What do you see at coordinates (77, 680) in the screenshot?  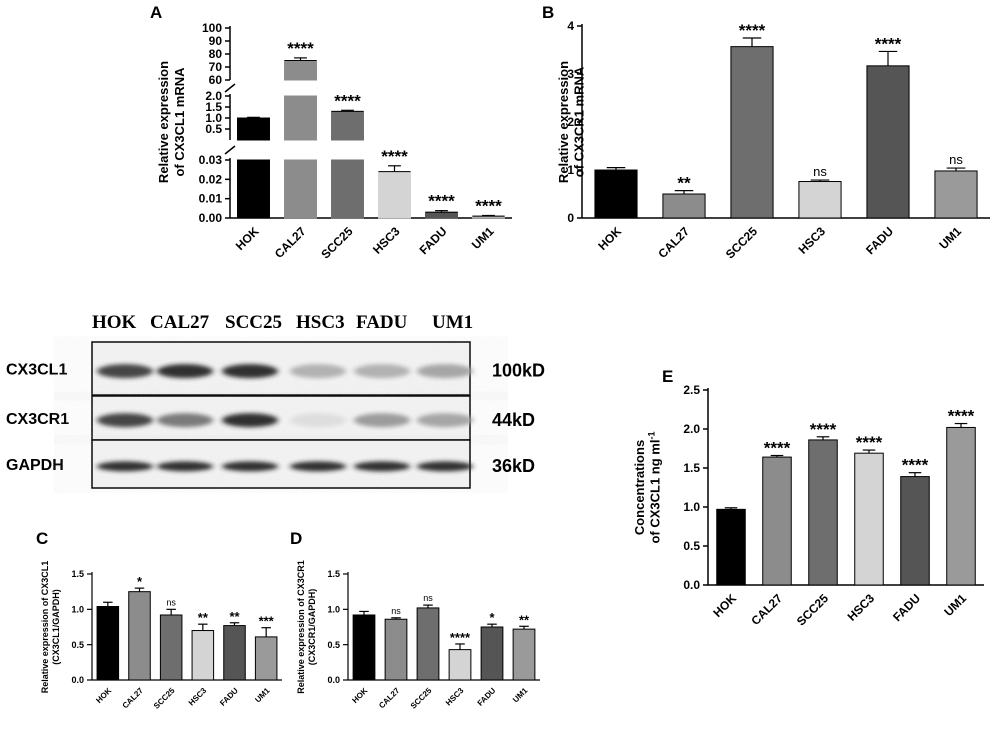 I see `y-tick-label: 0.0` at bounding box center [77, 680].